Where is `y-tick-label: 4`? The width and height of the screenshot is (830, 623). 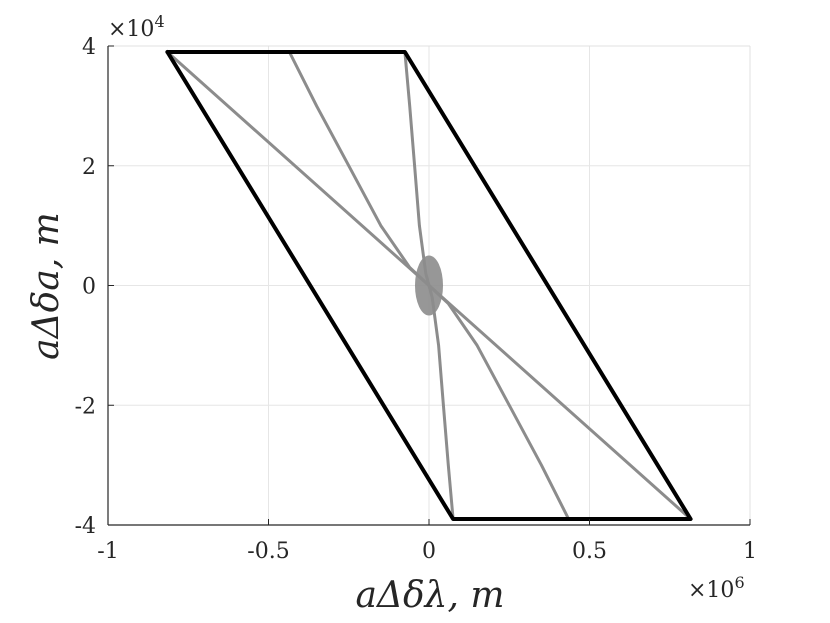 y-tick-label: 4 is located at coordinates (89, 47).